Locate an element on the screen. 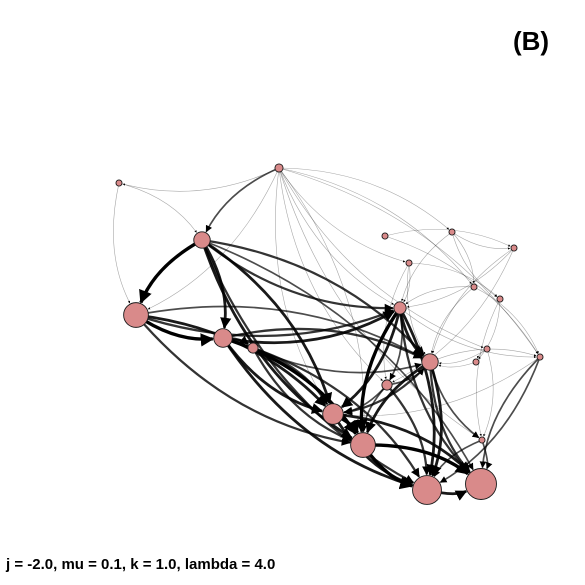 This screenshot has height=585, width=585. node-n12 is located at coordinates (474, 287).